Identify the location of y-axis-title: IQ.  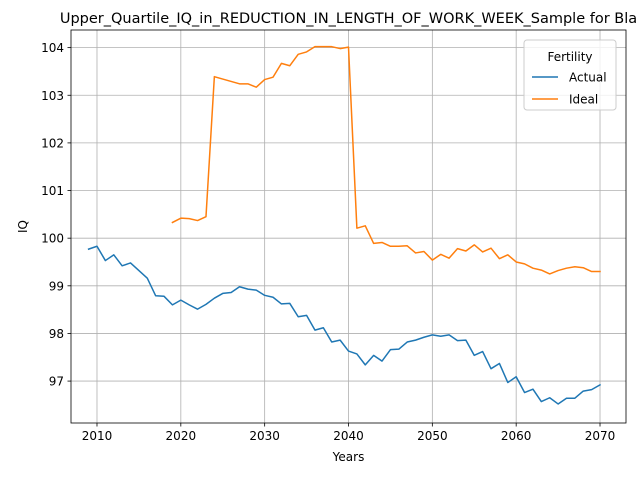
(23, 226).